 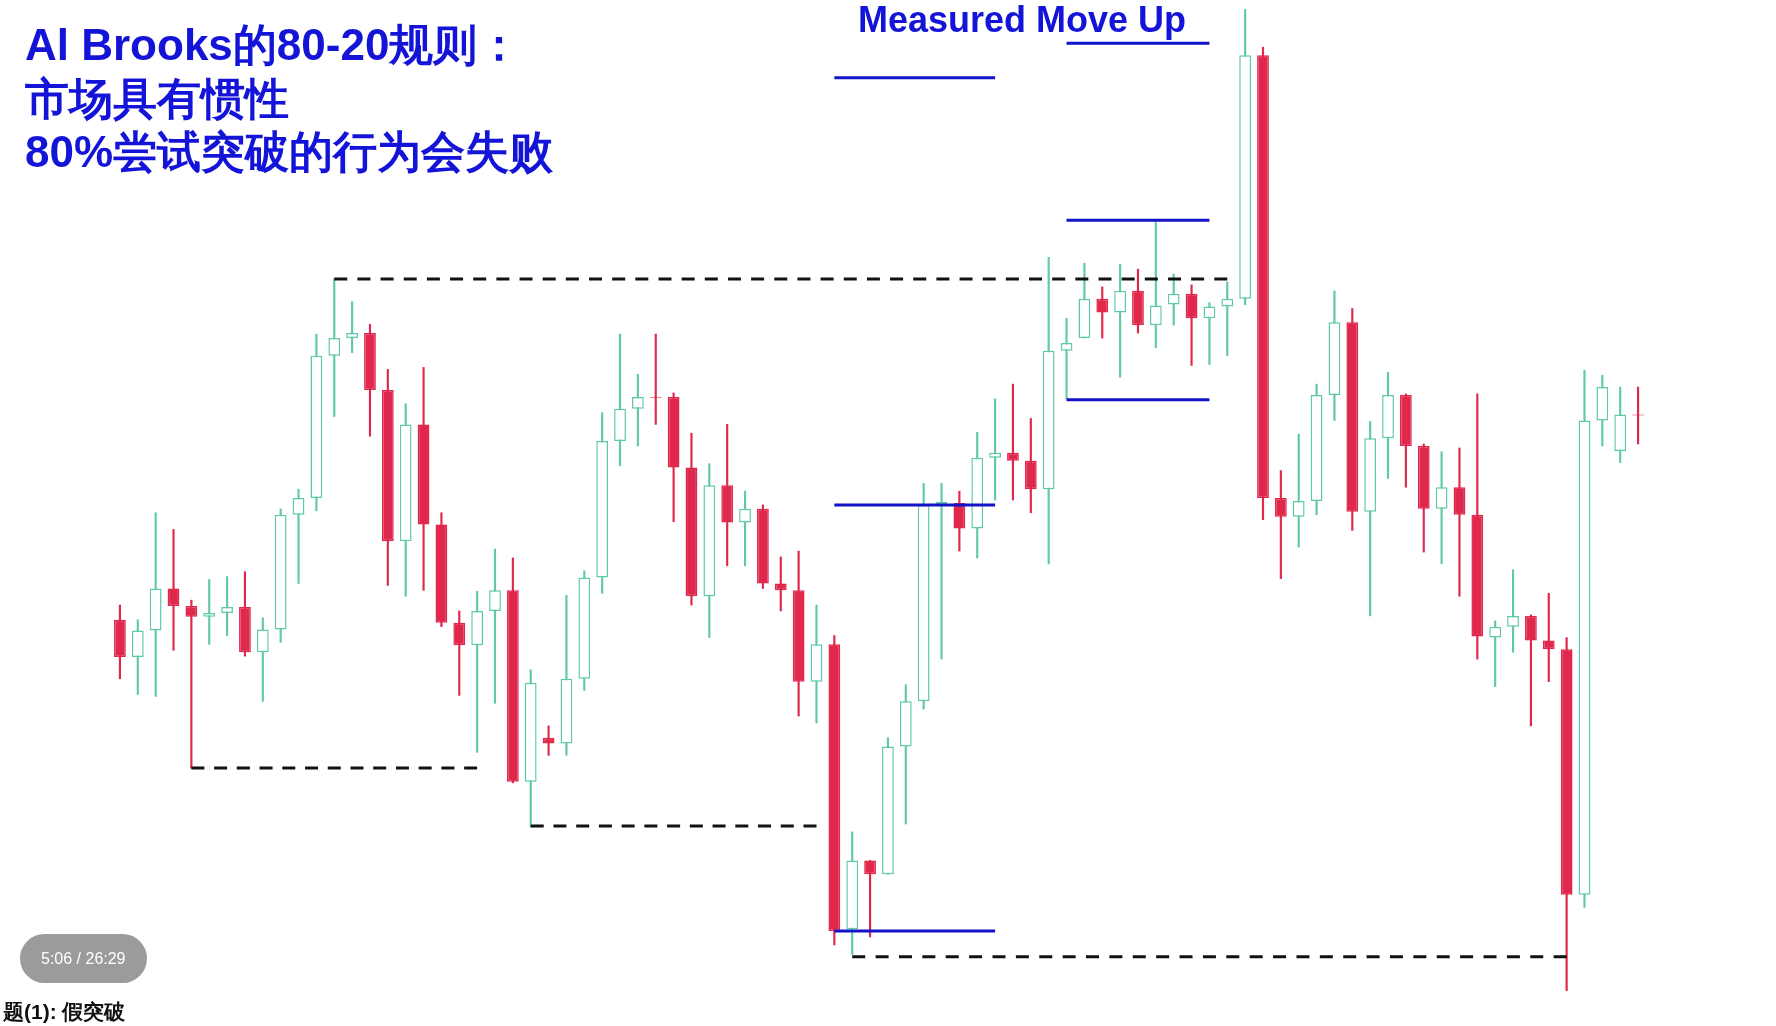 What do you see at coordinates (290, 152) in the screenshot?
I see `annotation: 80%尝试突破的行为会失败` at bounding box center [290, 152].